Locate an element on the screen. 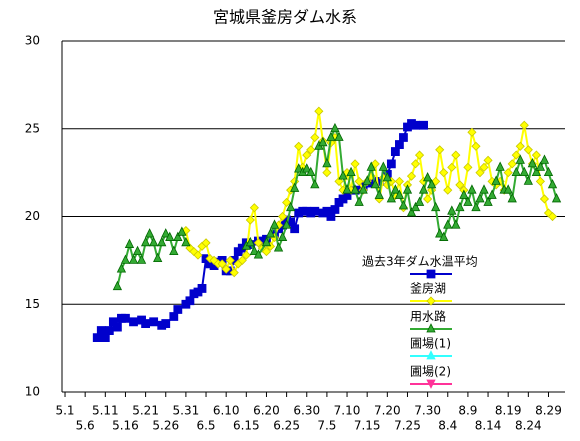 Image resolution: width=580 pixels, height=441 pixels. x-tick-label: 6.25 is located at coordinates (286, 426).